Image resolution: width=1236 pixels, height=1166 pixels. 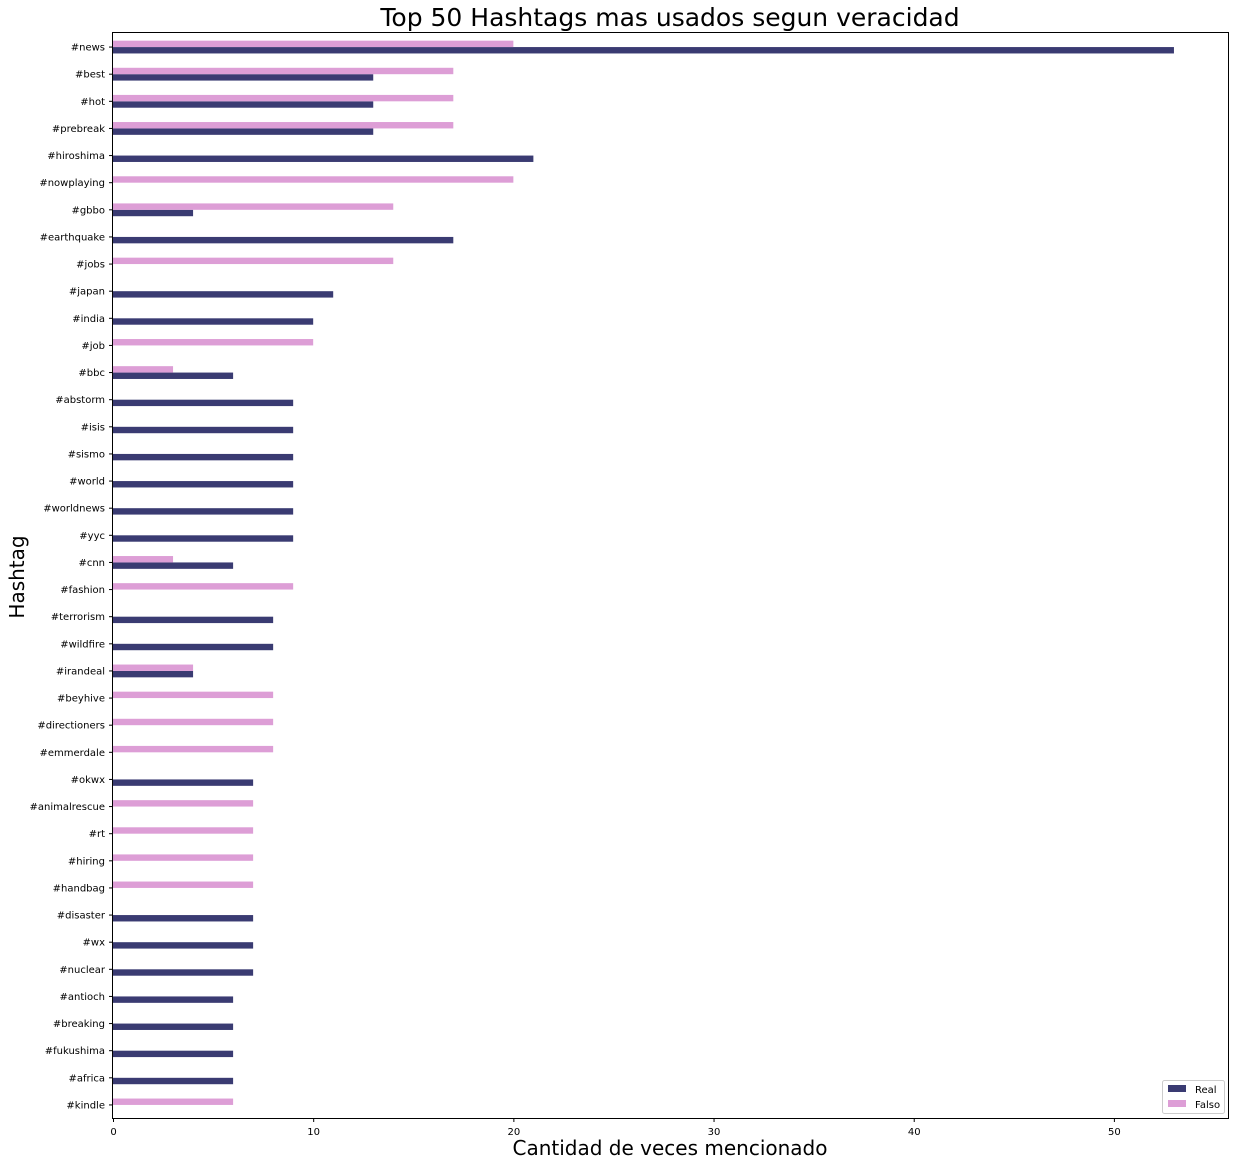 What do you see at coordinates (79, 888) in the screenshot?
I see `y-tick-label: #handbag` at bounding box center [79, 888].